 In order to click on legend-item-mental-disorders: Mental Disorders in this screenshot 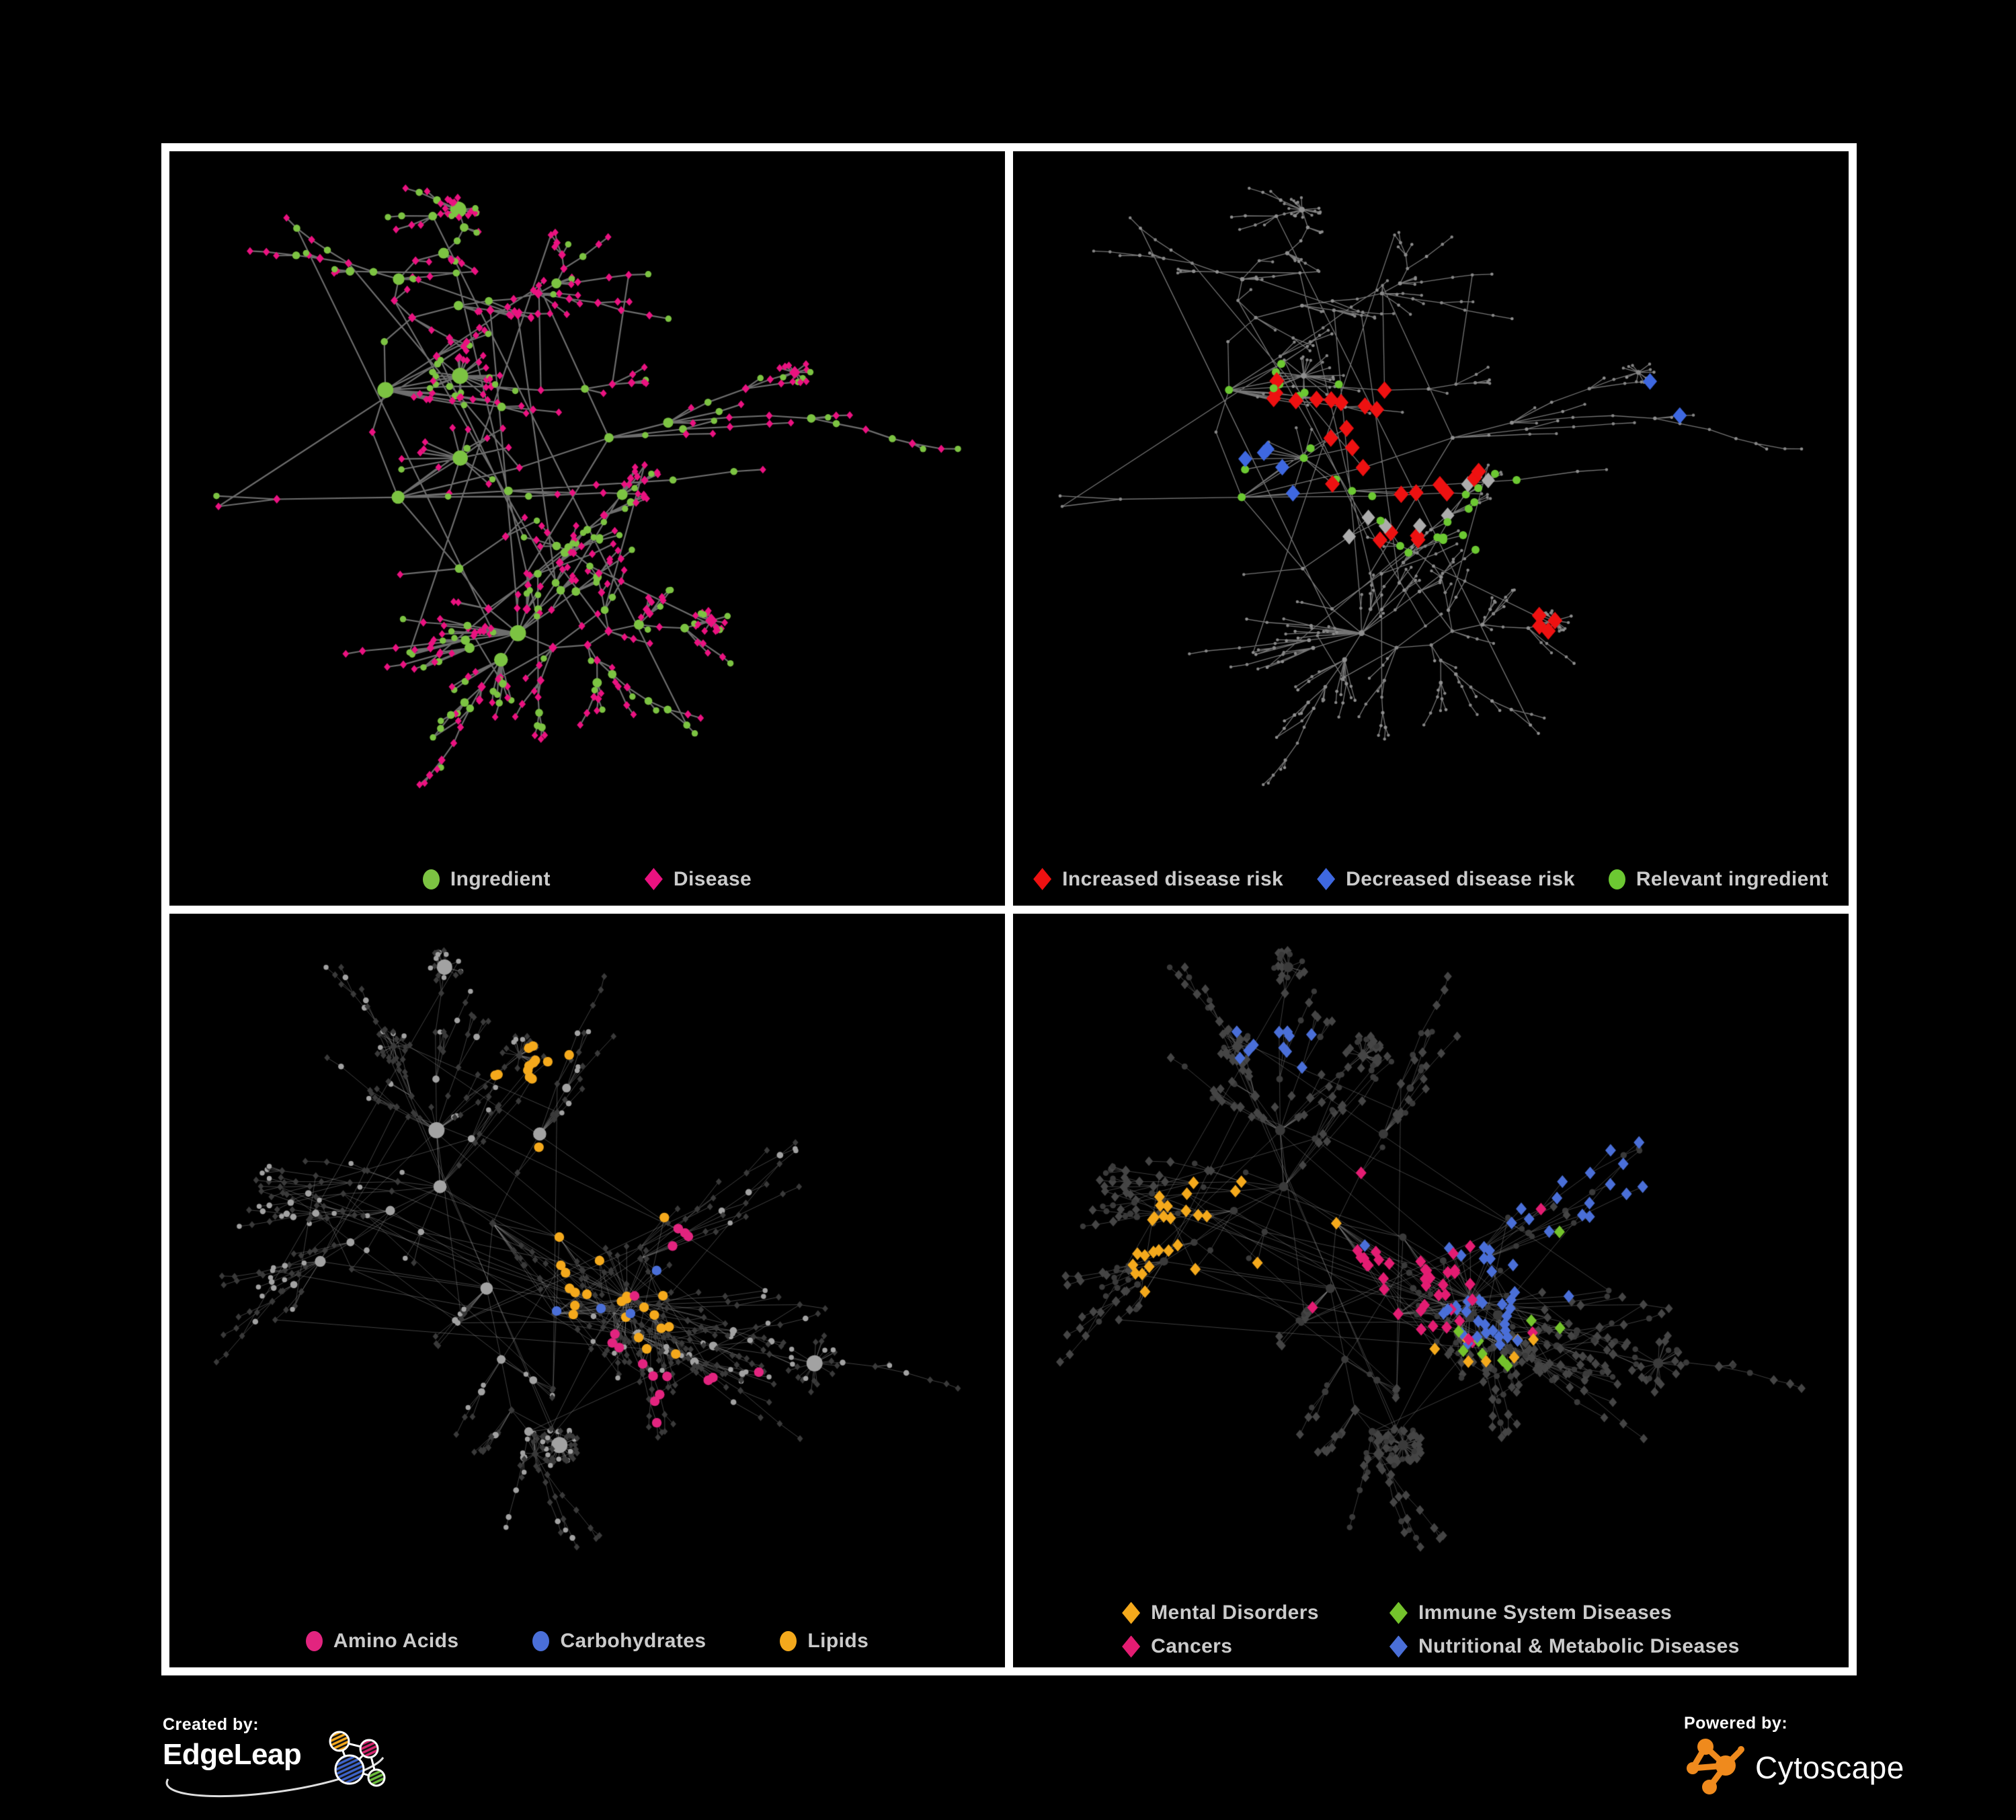, I will do `click(1220, 1612)`.